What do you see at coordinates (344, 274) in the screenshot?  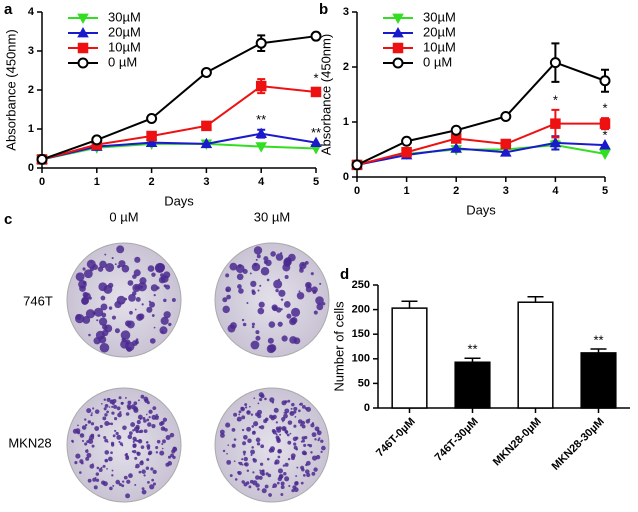 I see `panel-label: d` at bounding box center [344, 274].